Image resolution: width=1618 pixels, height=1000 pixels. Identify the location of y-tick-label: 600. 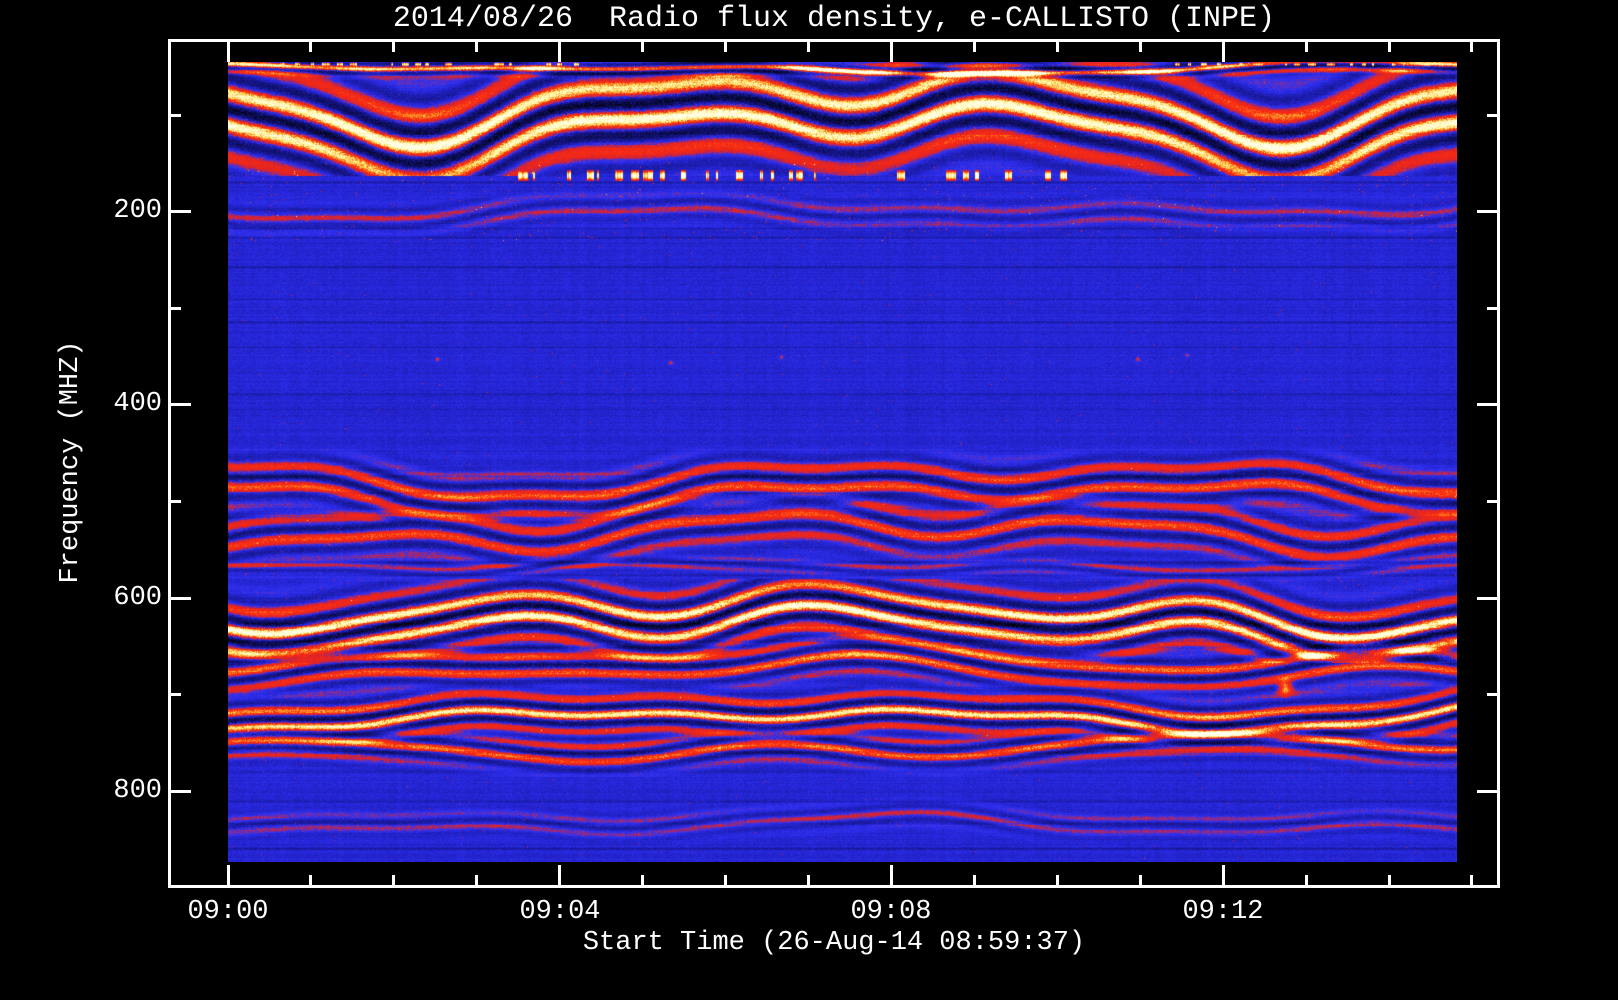
(137, 598).